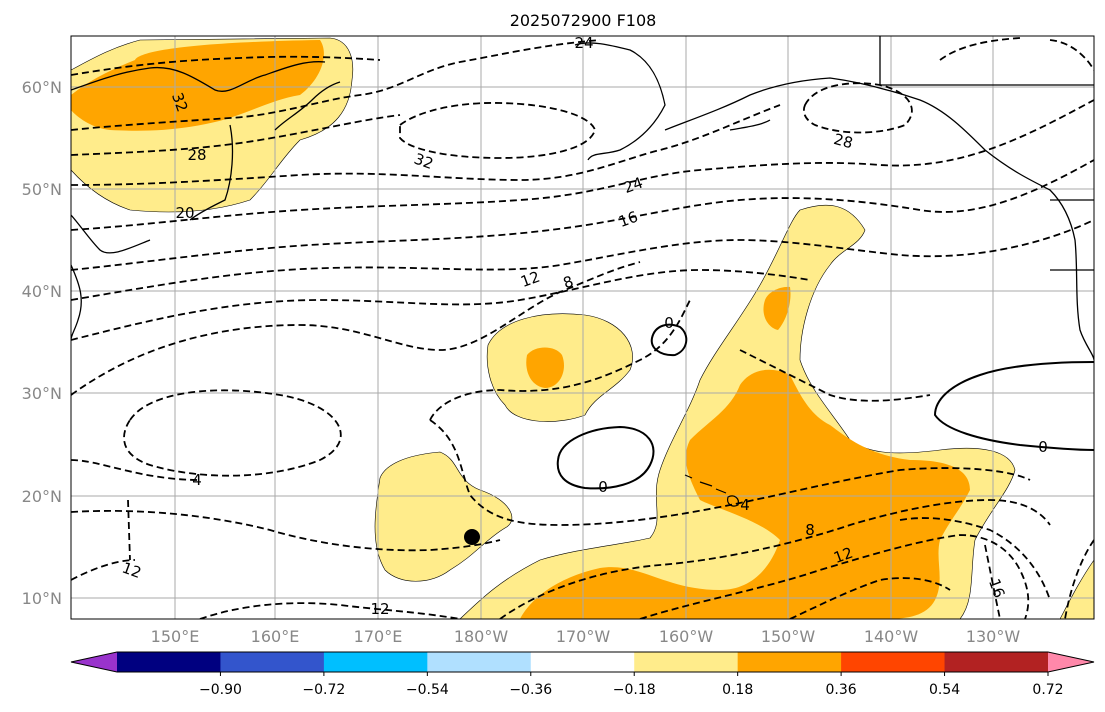 The width and height of the screenshot is (1105, 712). Describe the element at coordinates (1047, 690) in the screenshot. I see `colorbar-tick-label: 0.72` at that location.